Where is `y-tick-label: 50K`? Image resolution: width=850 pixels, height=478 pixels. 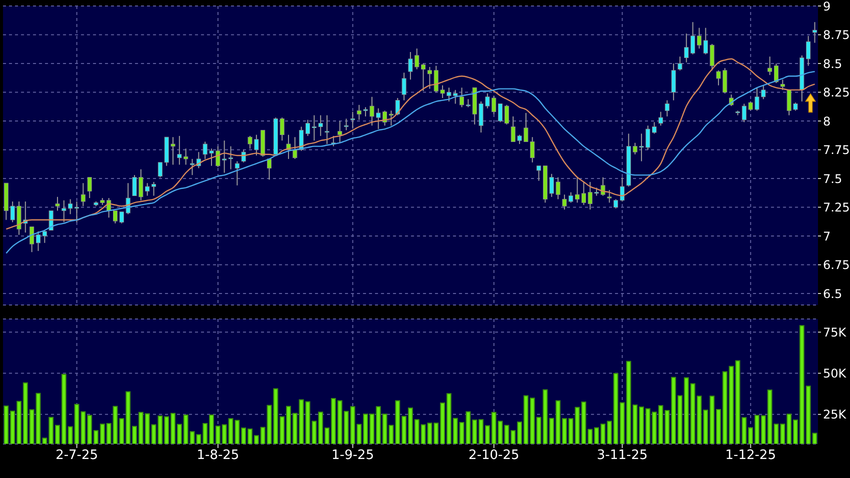
y-tick-label: 50K is located at coordinates (835, 373).